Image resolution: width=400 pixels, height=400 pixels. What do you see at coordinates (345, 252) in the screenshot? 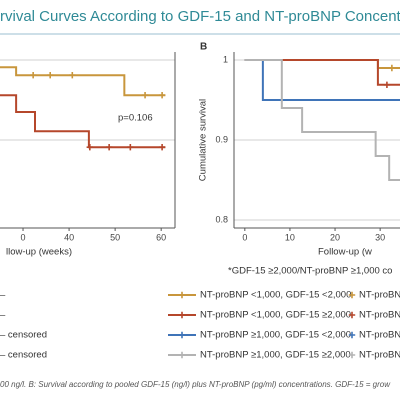
I see `x-axis-label: Follow-up (w` at bounding box center [345, 252].